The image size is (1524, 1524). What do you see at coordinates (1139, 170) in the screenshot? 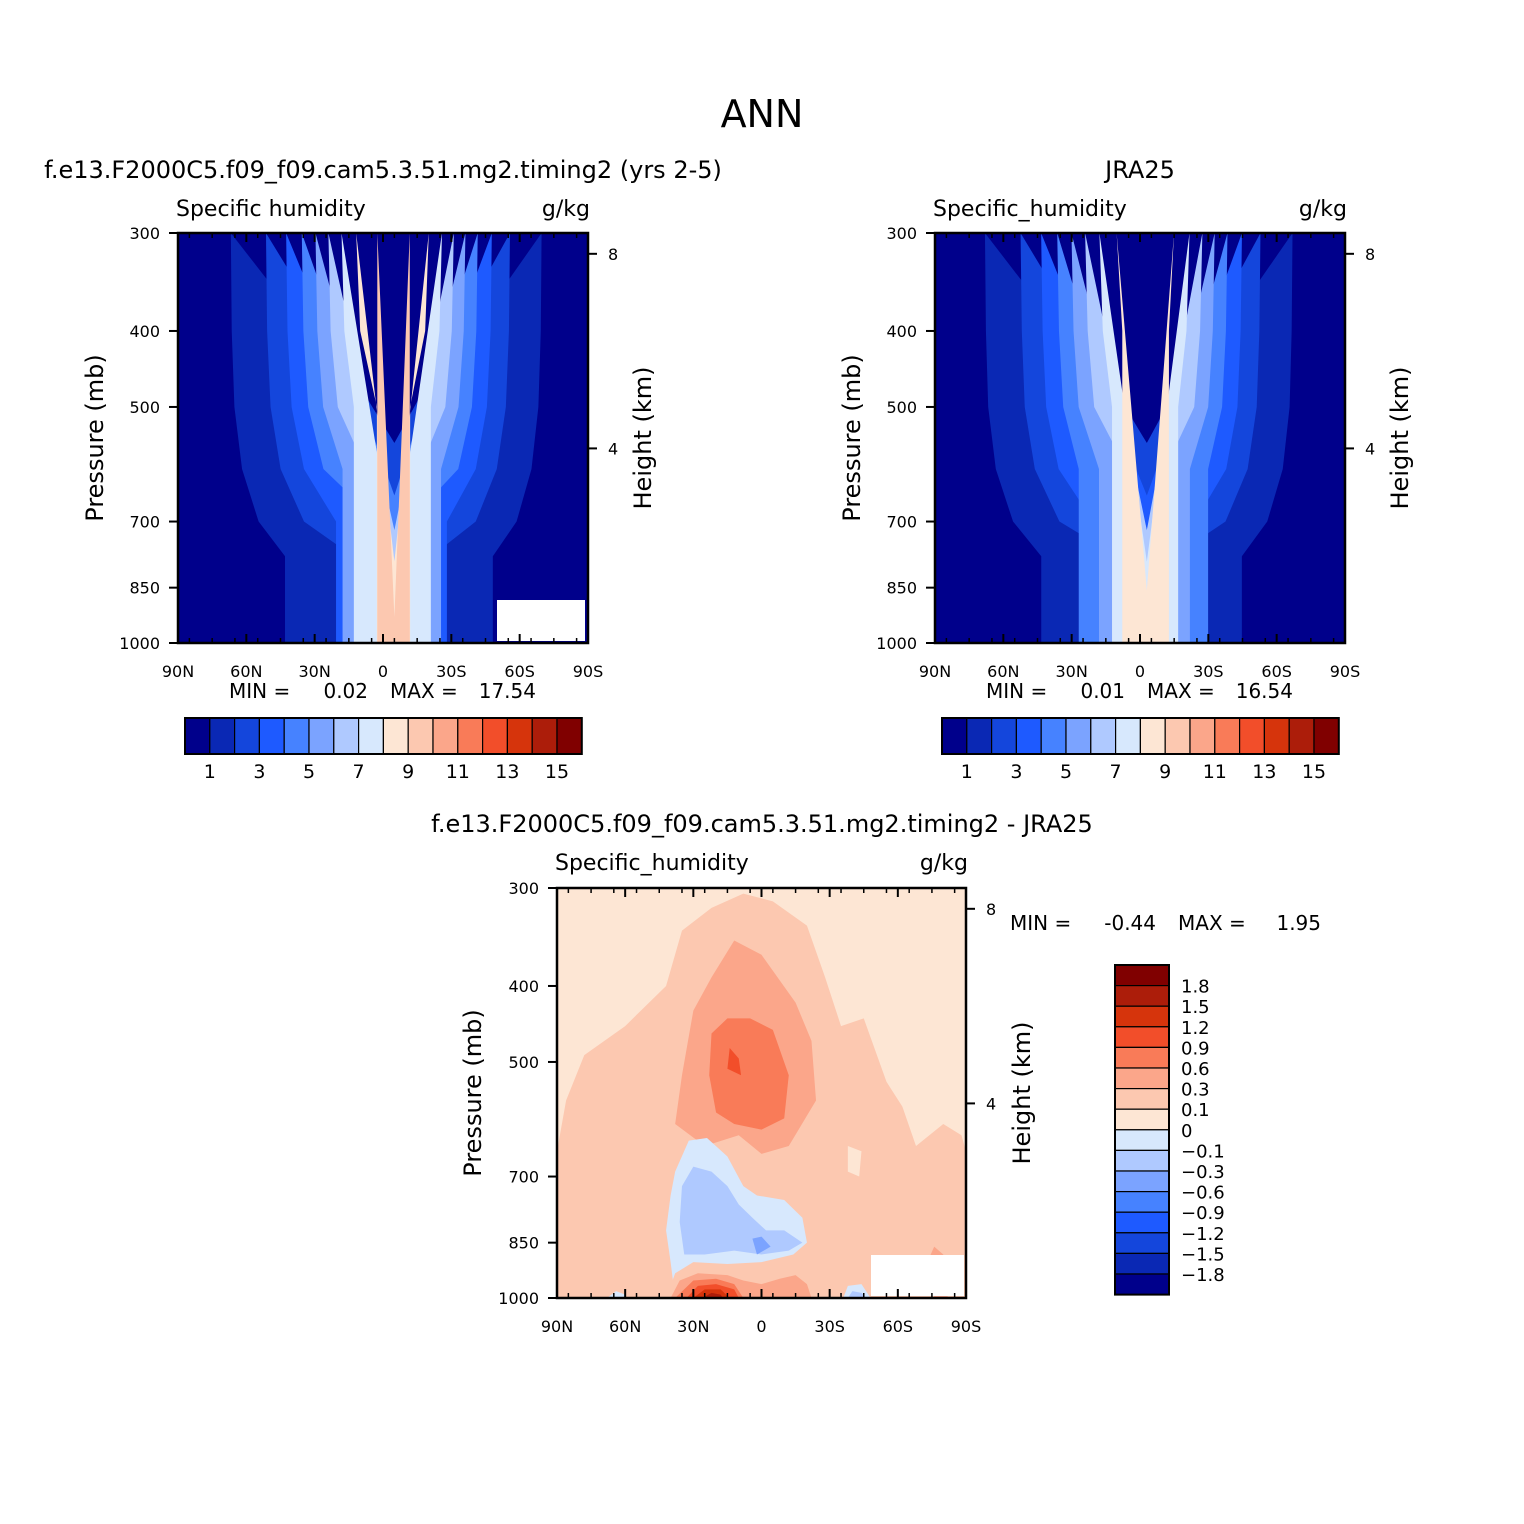
I see `panel-obs-title: JRA25` at bounding box center [1139, 170].